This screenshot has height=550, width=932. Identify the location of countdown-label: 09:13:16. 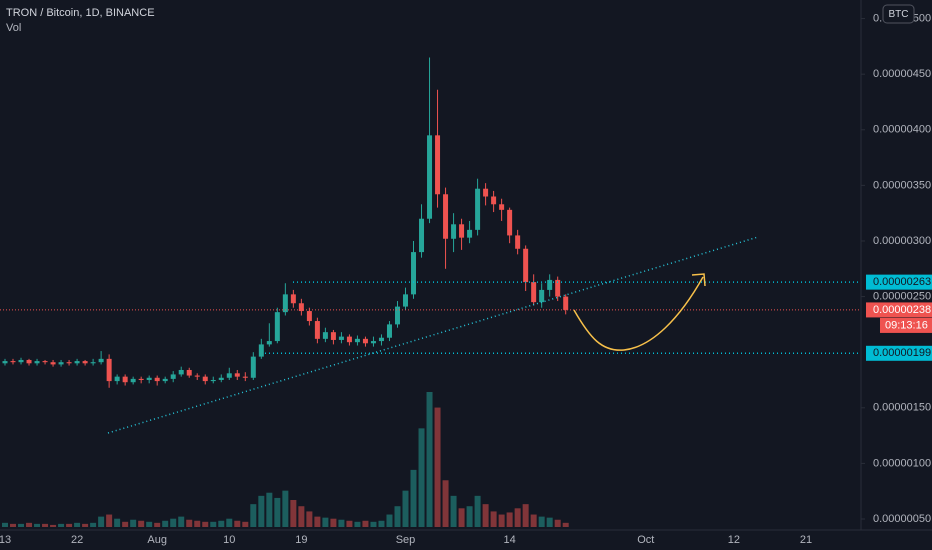
(906, 325).